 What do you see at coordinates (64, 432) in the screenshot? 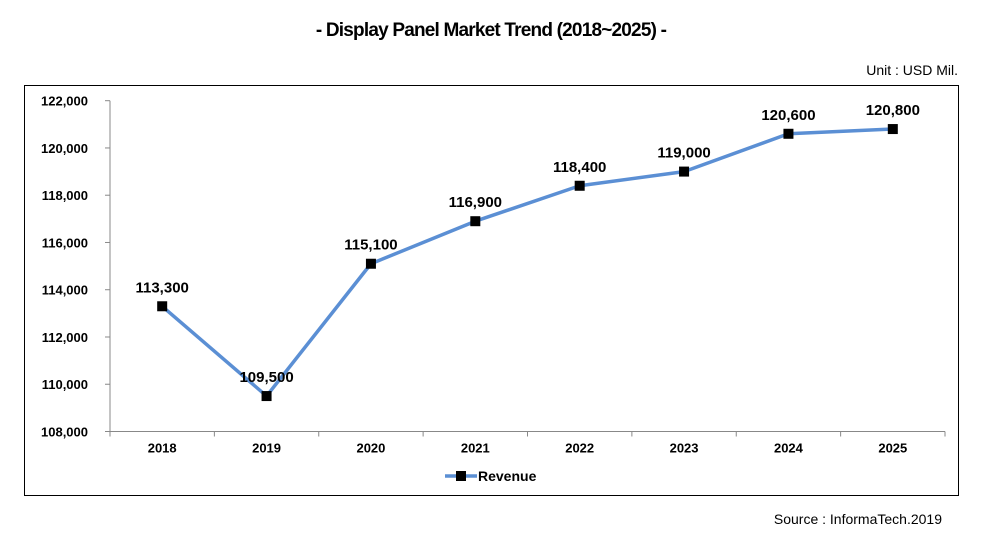
I see `y-tick-label: 108,000` at bounding box center [64, 432].